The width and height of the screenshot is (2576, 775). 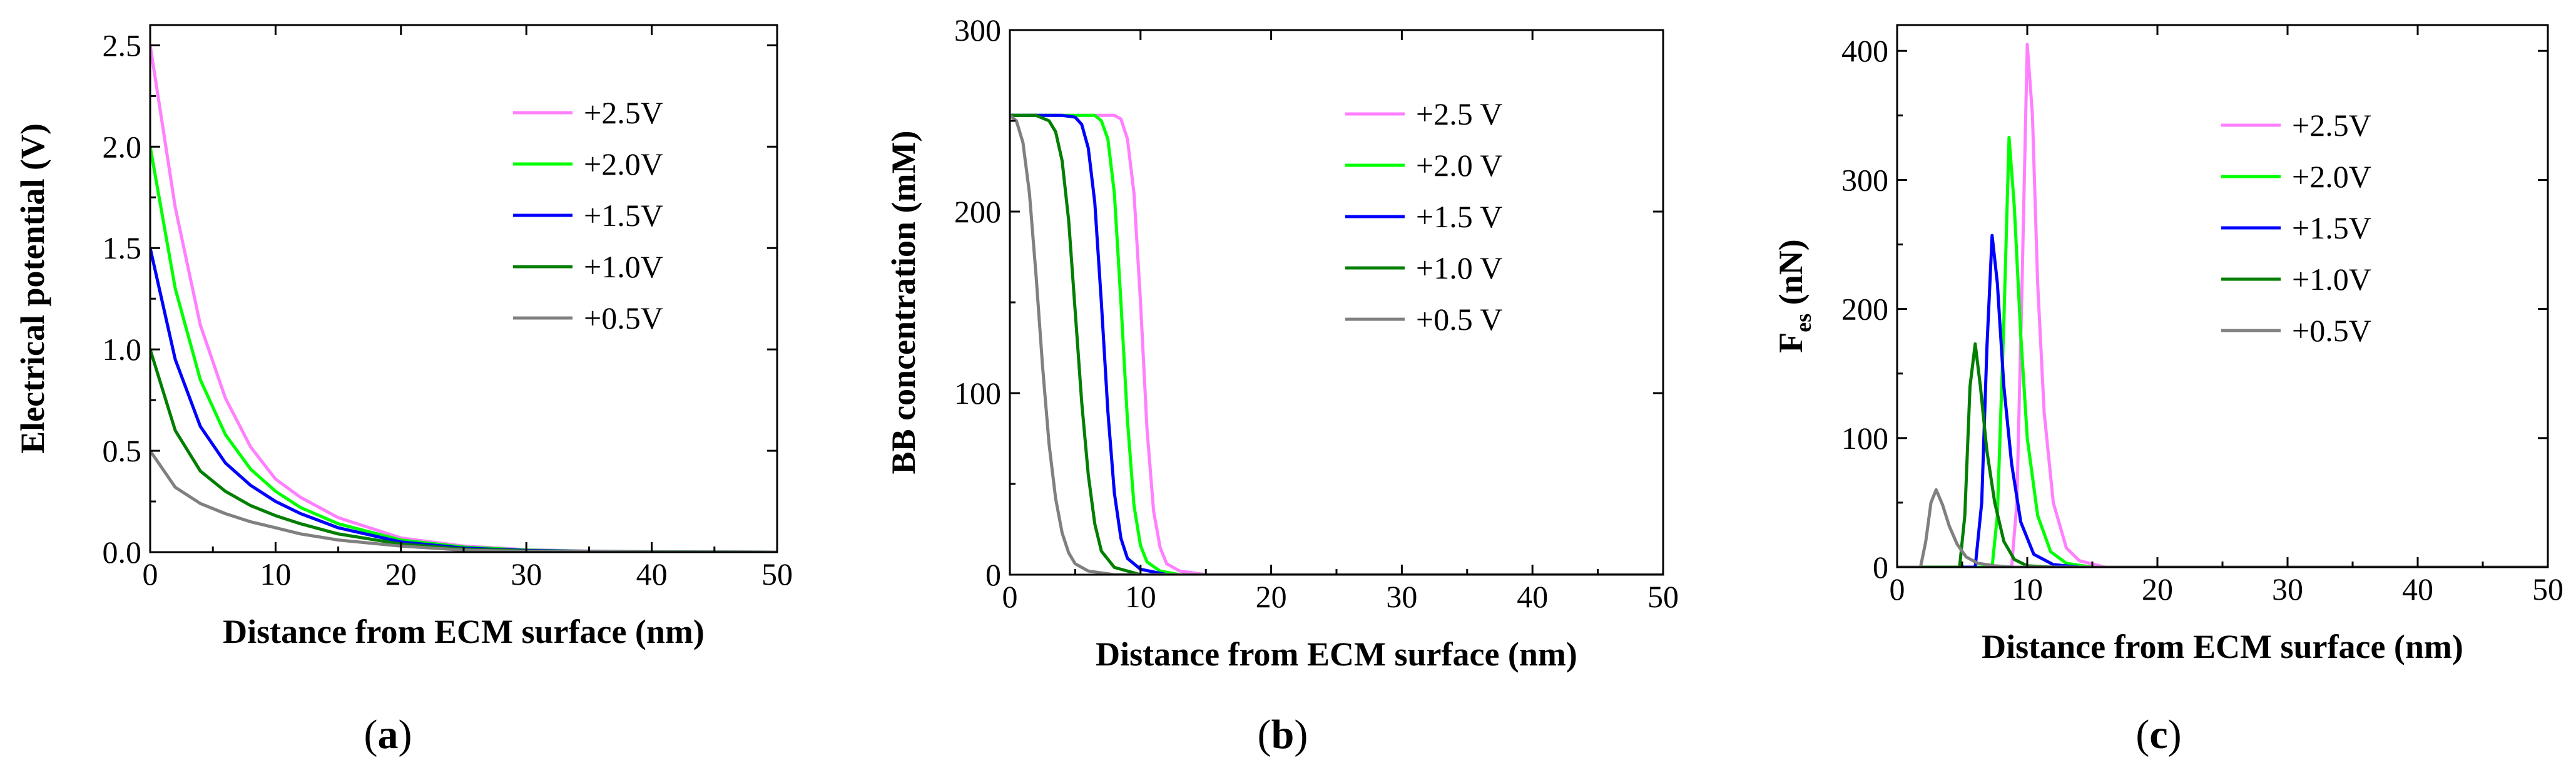 I want to click on y-tick-label: 2.5, so click(x=122, y=45).